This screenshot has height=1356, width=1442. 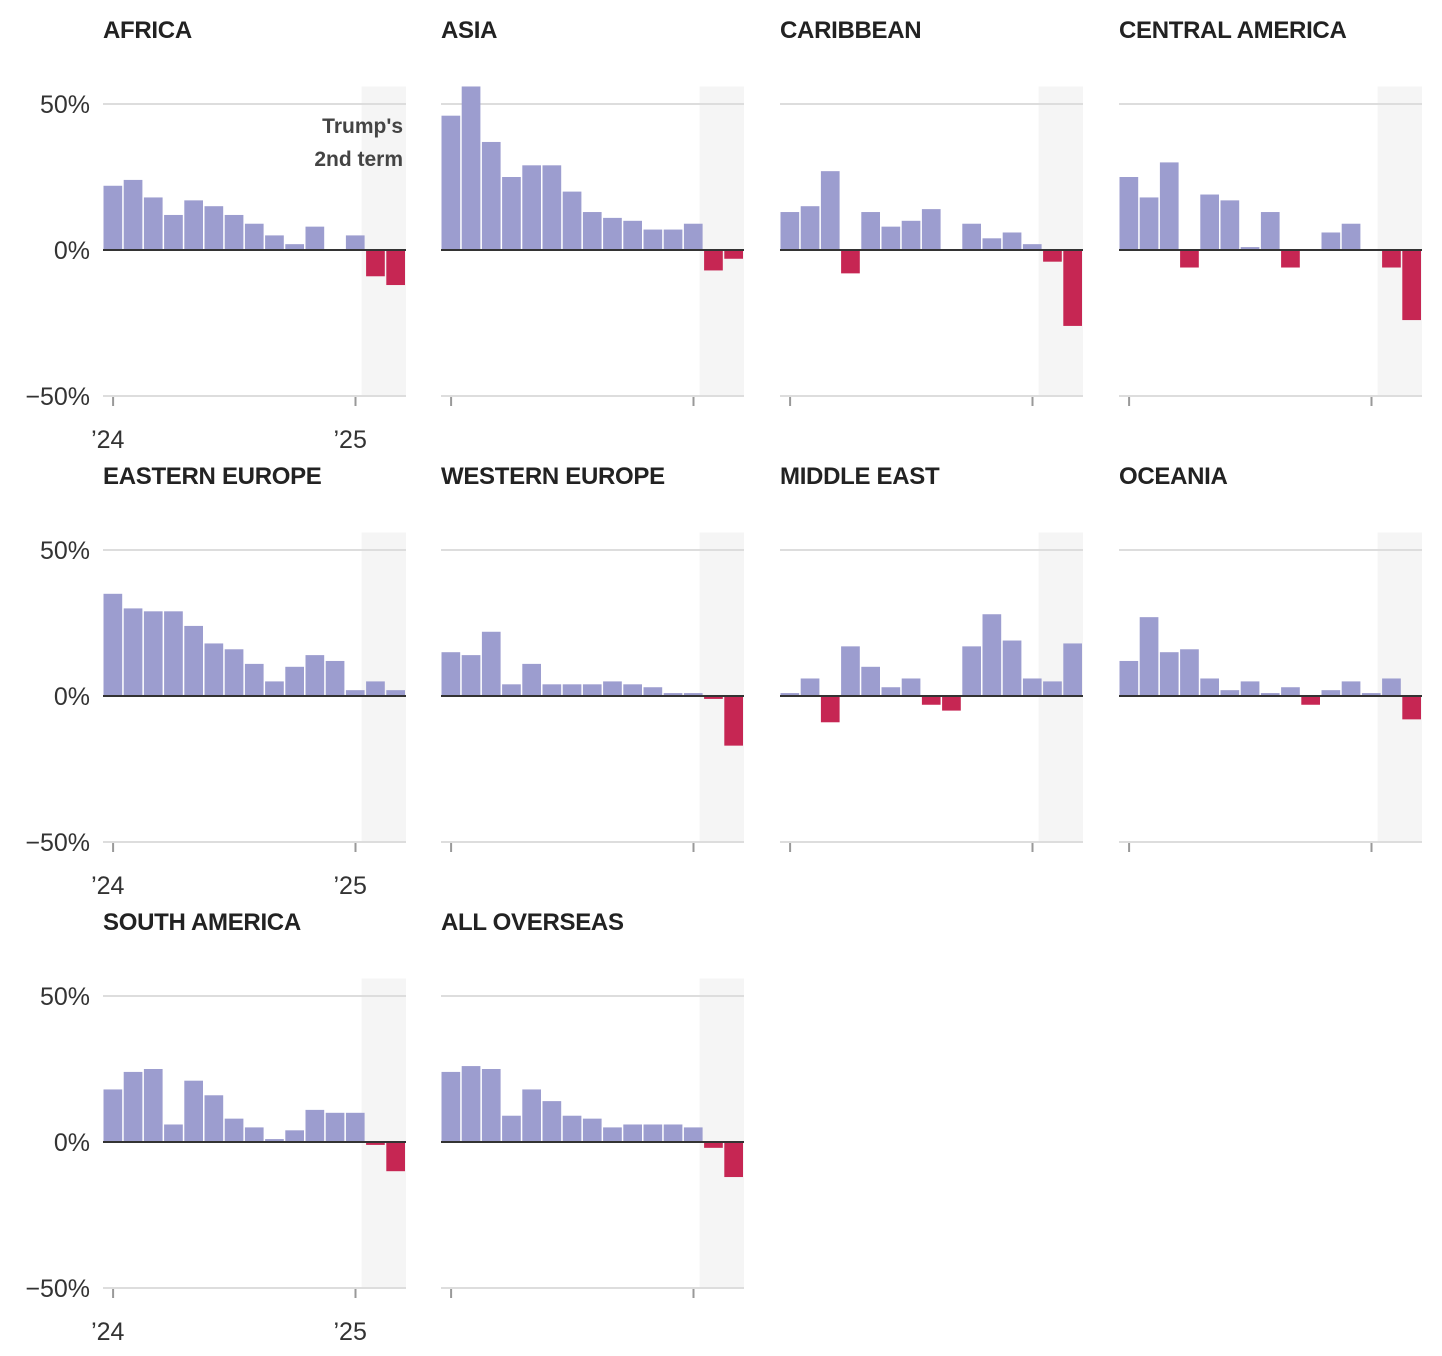 I want to click on y-tick-label: 50%, so click(x=65, y=551).